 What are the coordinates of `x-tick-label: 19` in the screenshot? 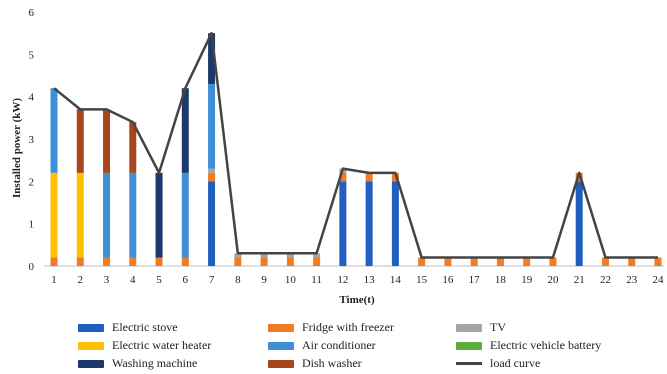 It's located at (527, 280).